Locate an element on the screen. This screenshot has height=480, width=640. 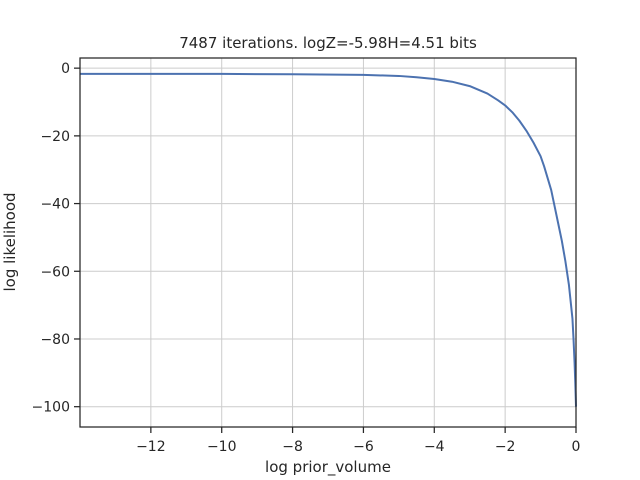
x-tick-label: −4 is located at coordinates (434, 447).